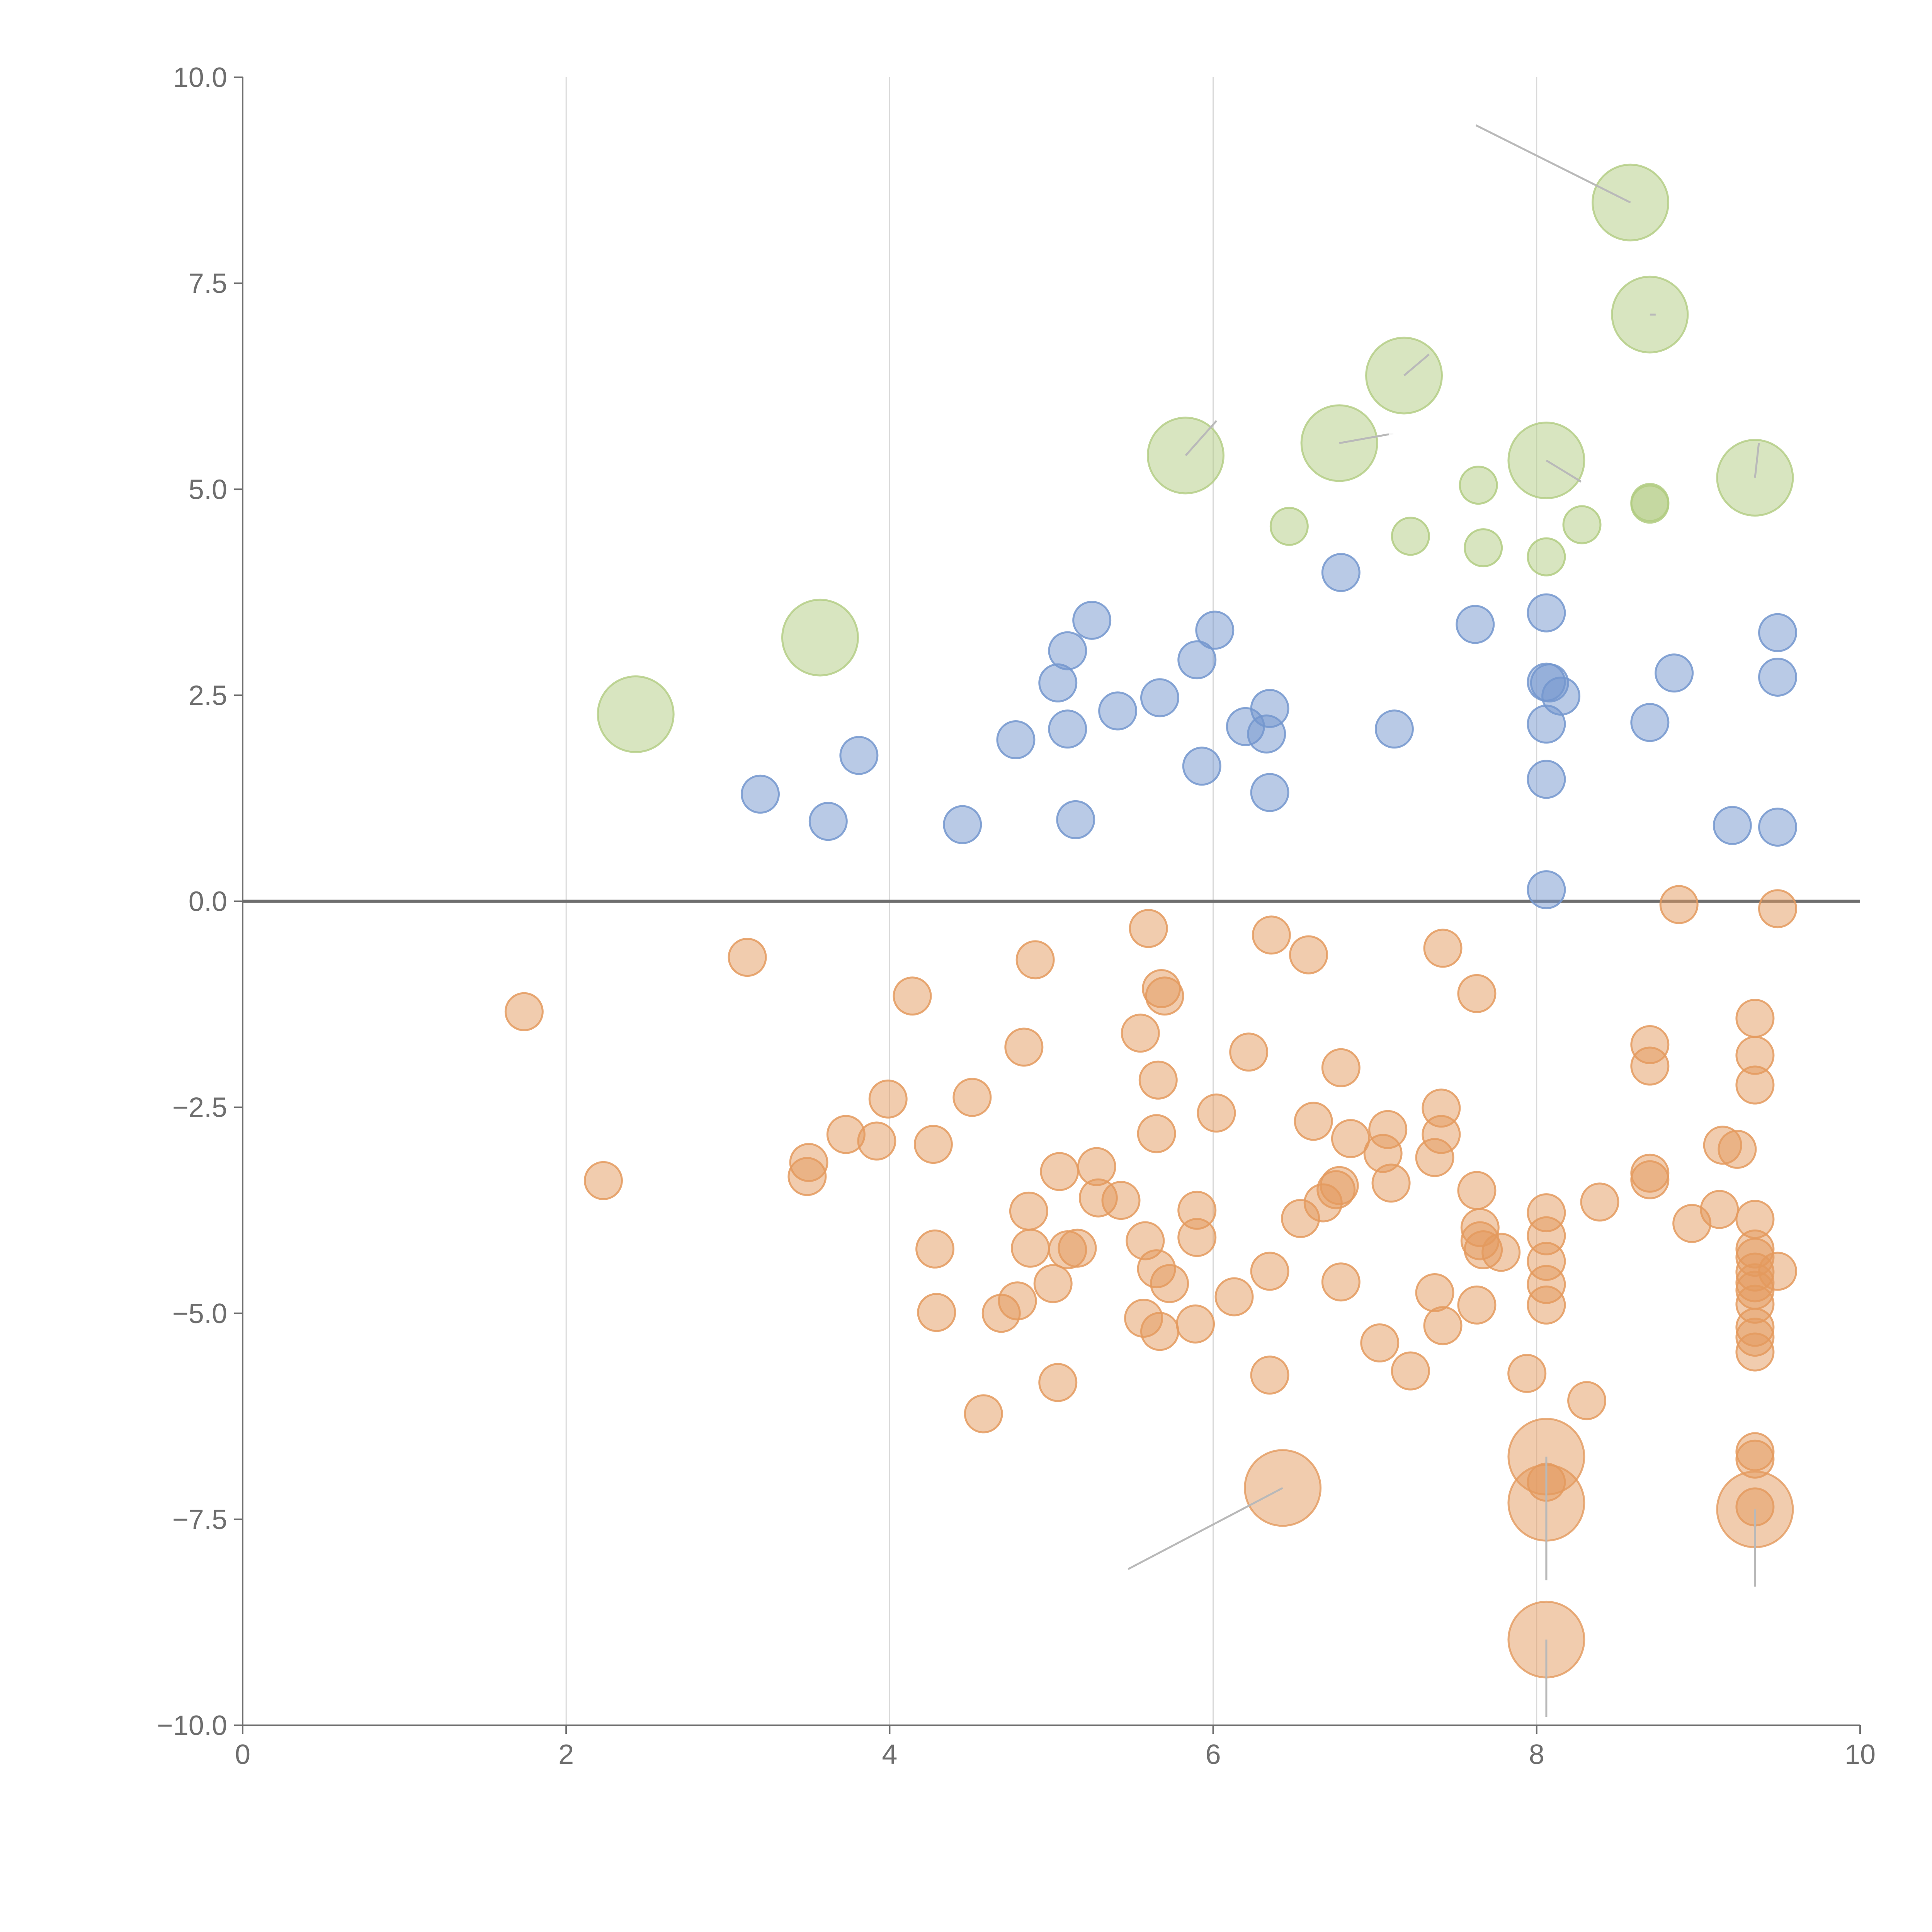  Describe the element at coordinates (566, 1755) in the screenshot. I see `x-tick-label: 2` at that location.